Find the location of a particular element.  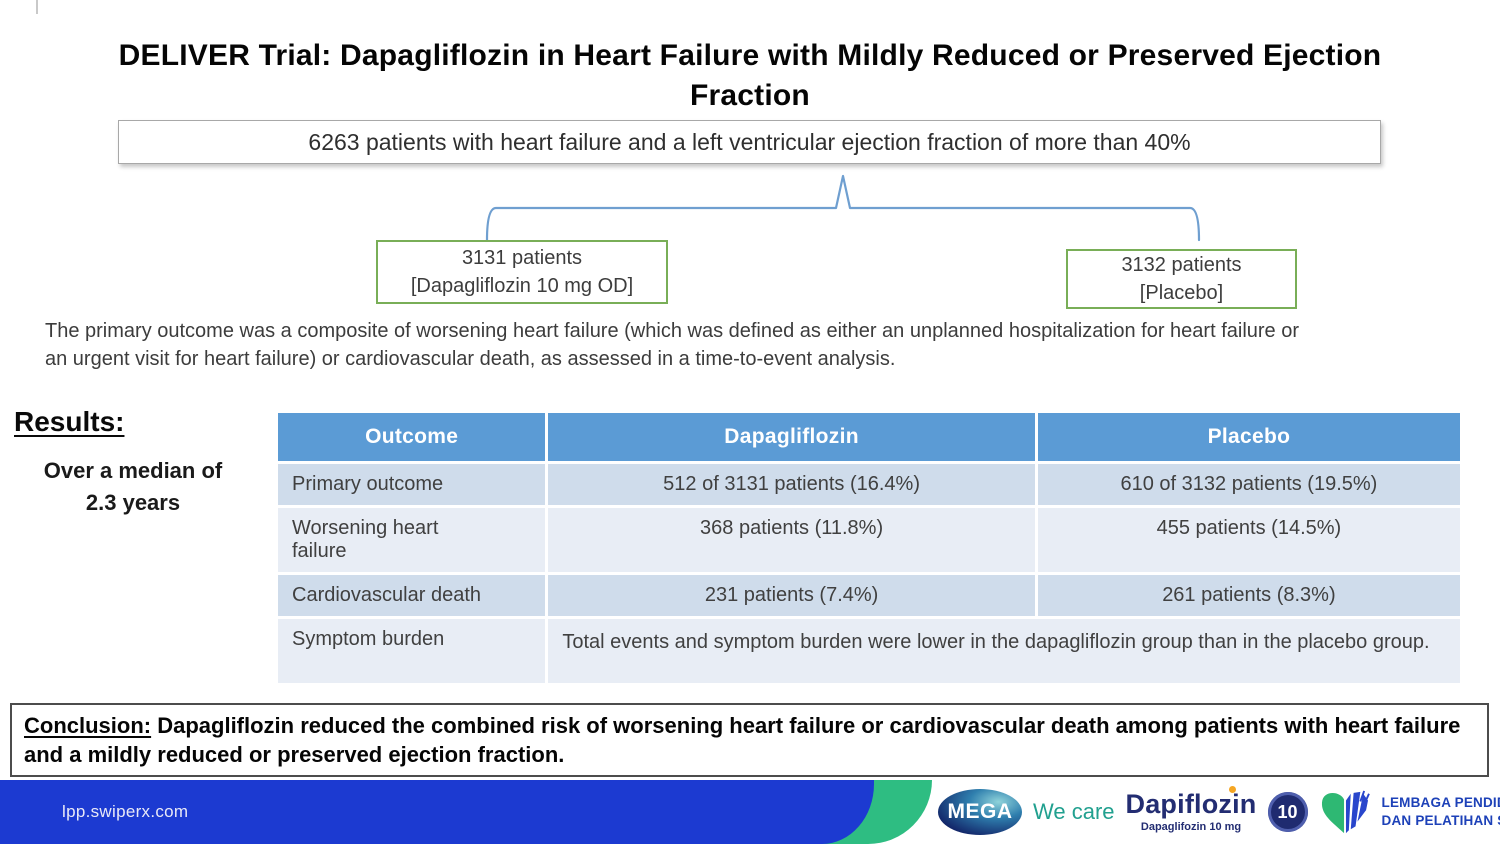

org-name-line1: LEMBAGA PENDIDIKAN is located at coordinates (1440, 803).